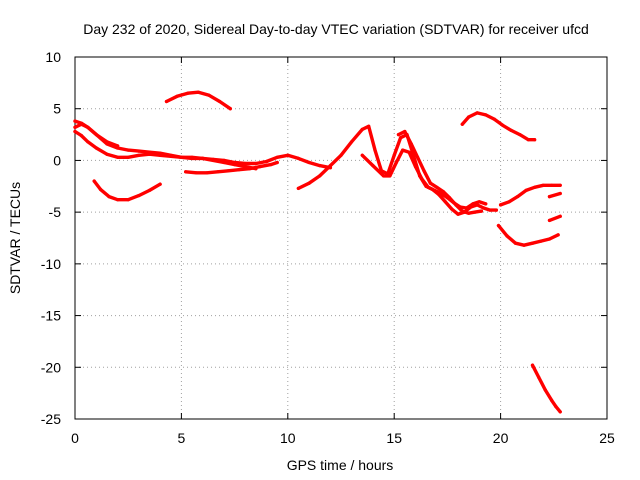 The height and width of the screenshot is (480, 640). I want to click on x-tick-label: 15, so click(394, 438).